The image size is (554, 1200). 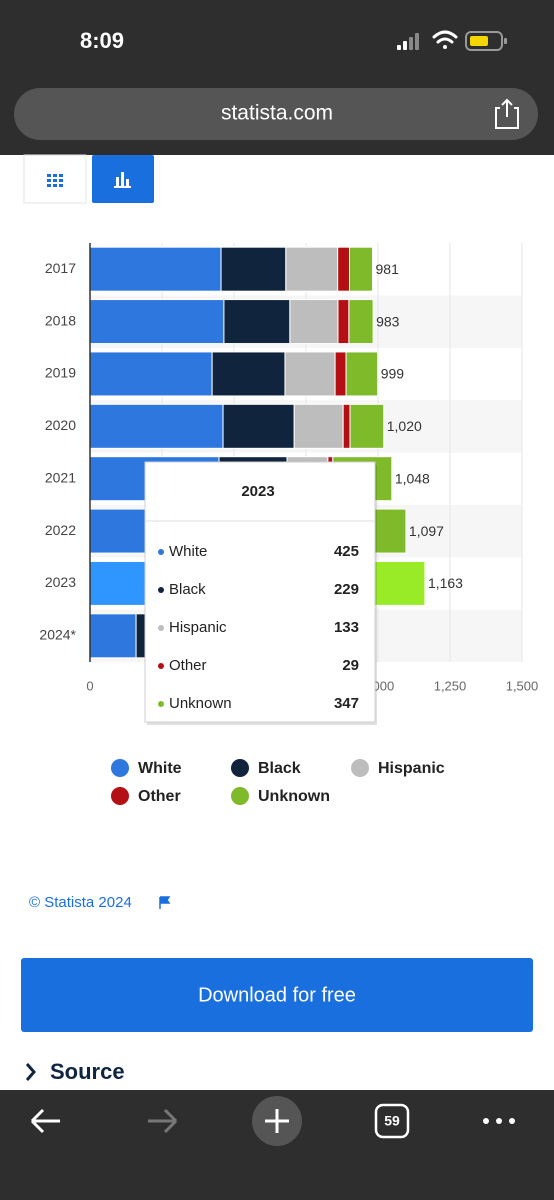 What do you see at coordinates (393, 374) in the screenshot?
I see `total-label: 999` at bounding box center [393, 374].